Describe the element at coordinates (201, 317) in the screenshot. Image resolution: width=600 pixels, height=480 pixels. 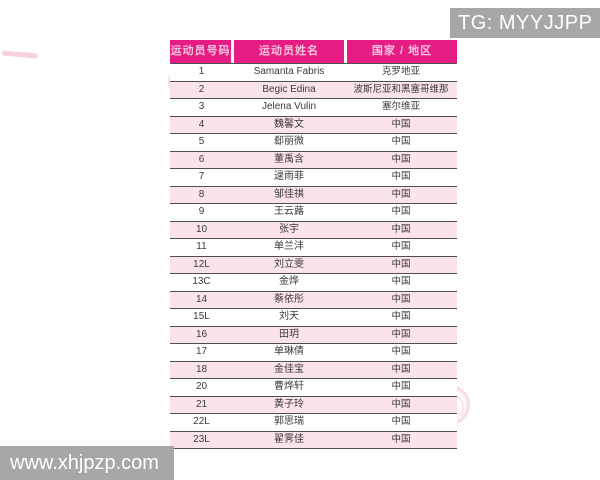
I see `cell-number: 15L` at that location.